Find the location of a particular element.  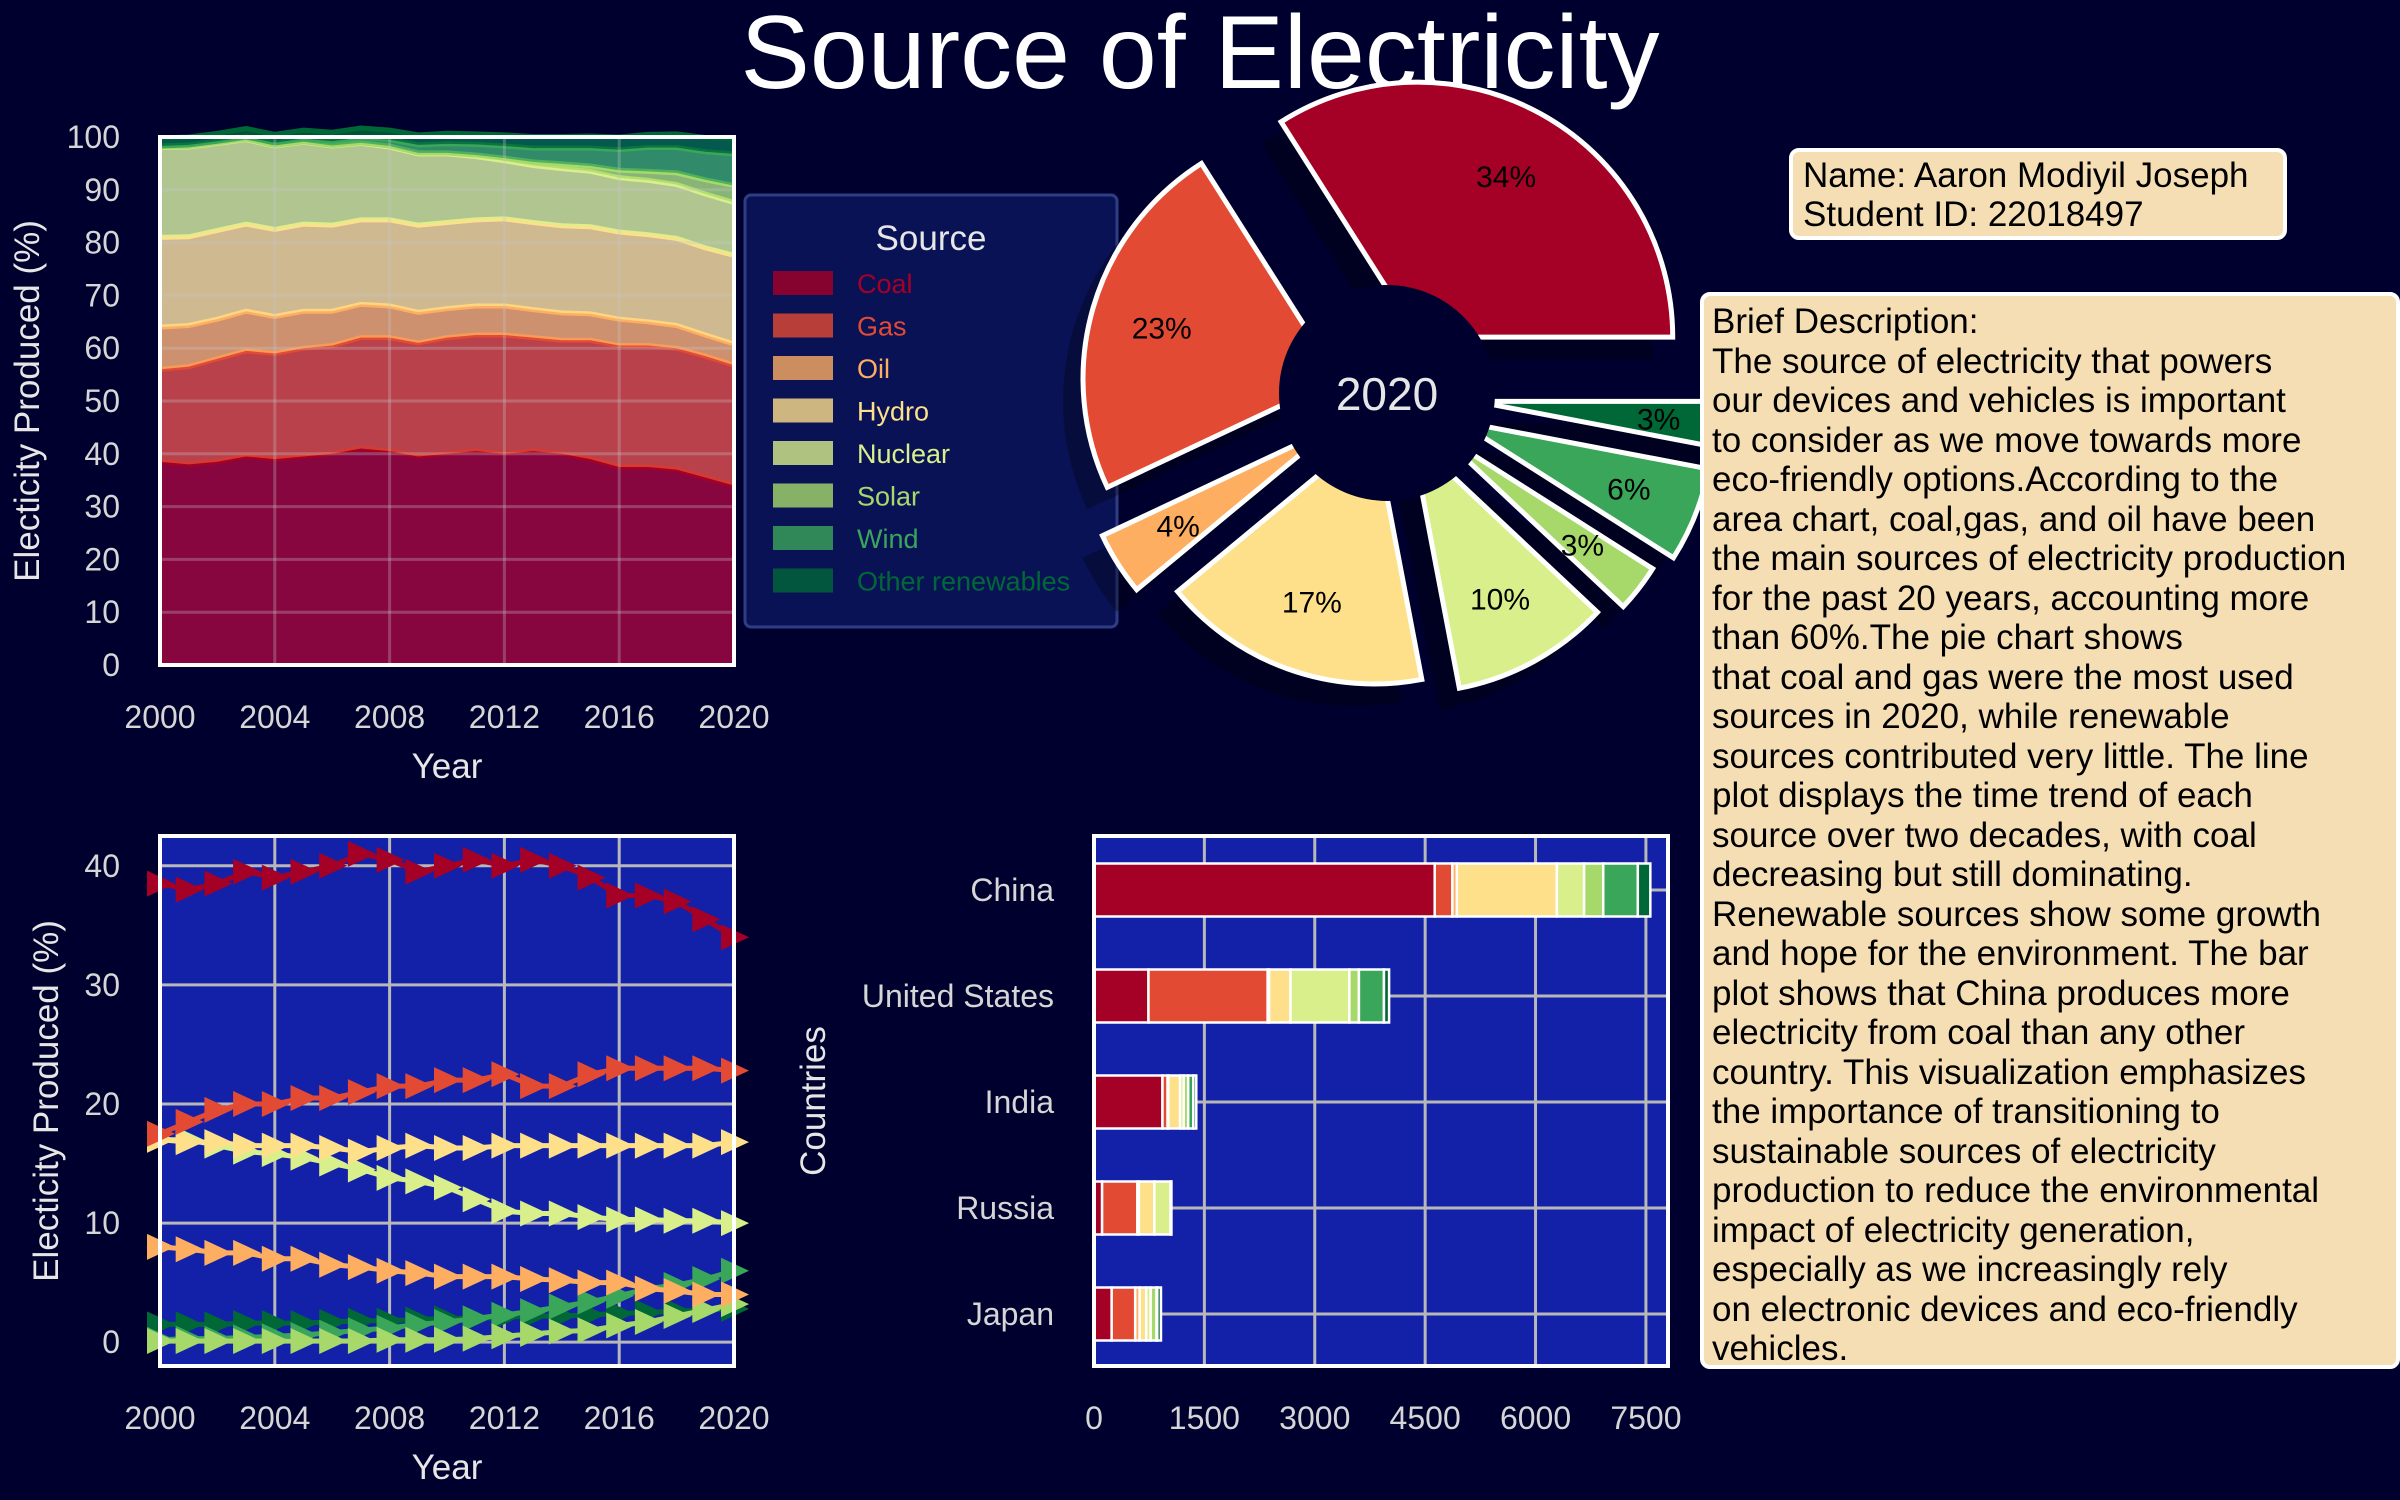

bar-segment-united-states-wind is located at coordinates (1371, 996).